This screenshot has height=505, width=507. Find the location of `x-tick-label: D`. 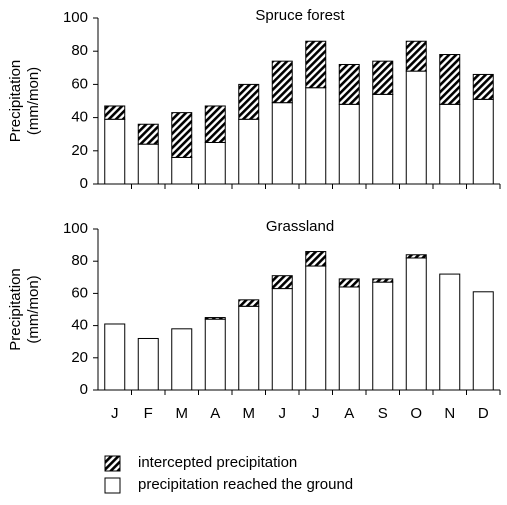

x-tick-label: D is located at coordinates (483, 413).